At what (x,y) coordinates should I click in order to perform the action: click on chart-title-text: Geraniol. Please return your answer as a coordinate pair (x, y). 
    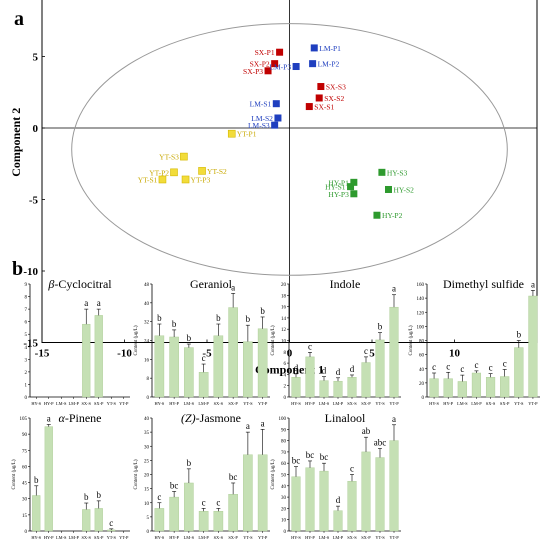
    Looking at the image, I should click on (211, 284).